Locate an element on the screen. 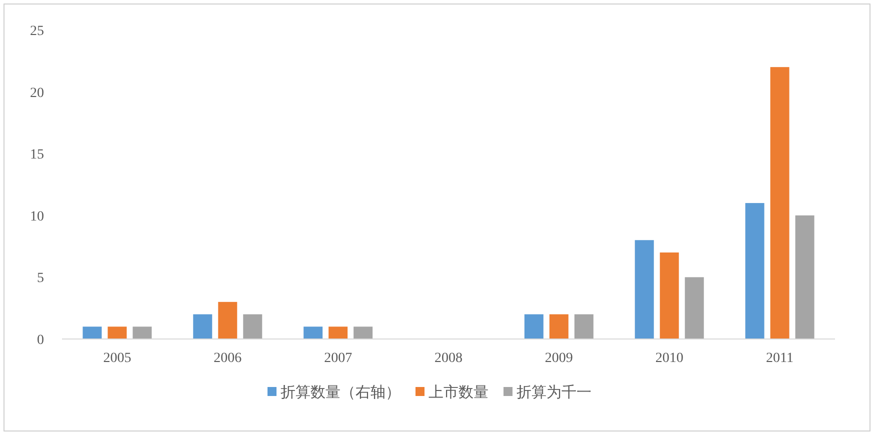 The height and width of the screenshot is (435, 874). x-tick-label: 2006 is located at coordinates (228, 358).